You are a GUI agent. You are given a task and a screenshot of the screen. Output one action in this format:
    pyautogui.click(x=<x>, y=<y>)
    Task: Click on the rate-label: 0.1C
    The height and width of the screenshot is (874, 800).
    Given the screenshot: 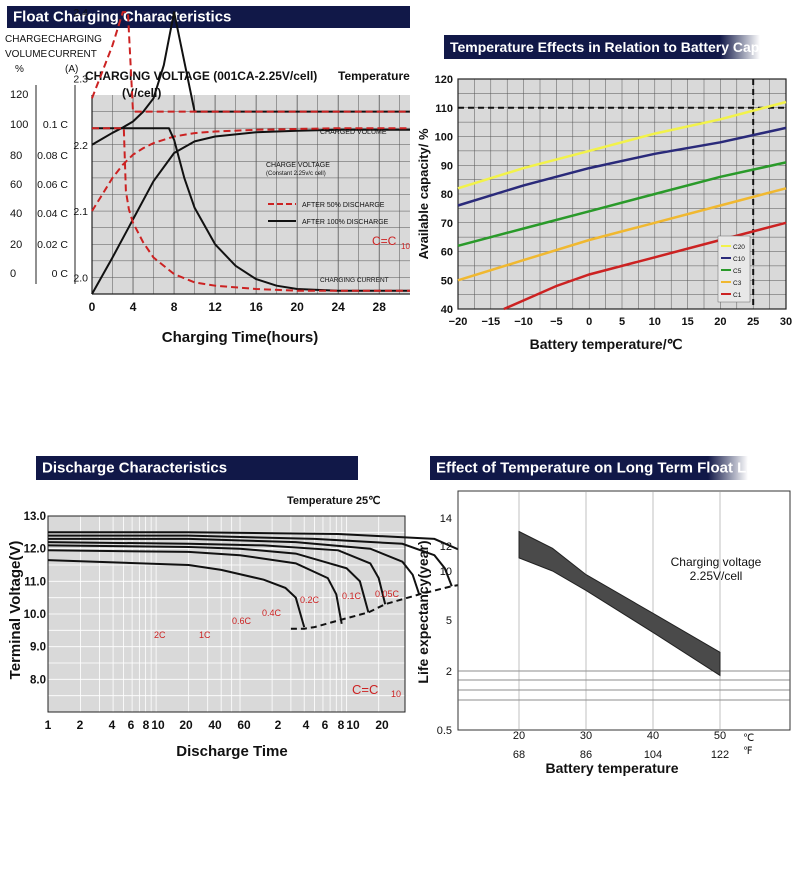 What is the action you would take?
    pyautogui.click(x=352, y=596)
    